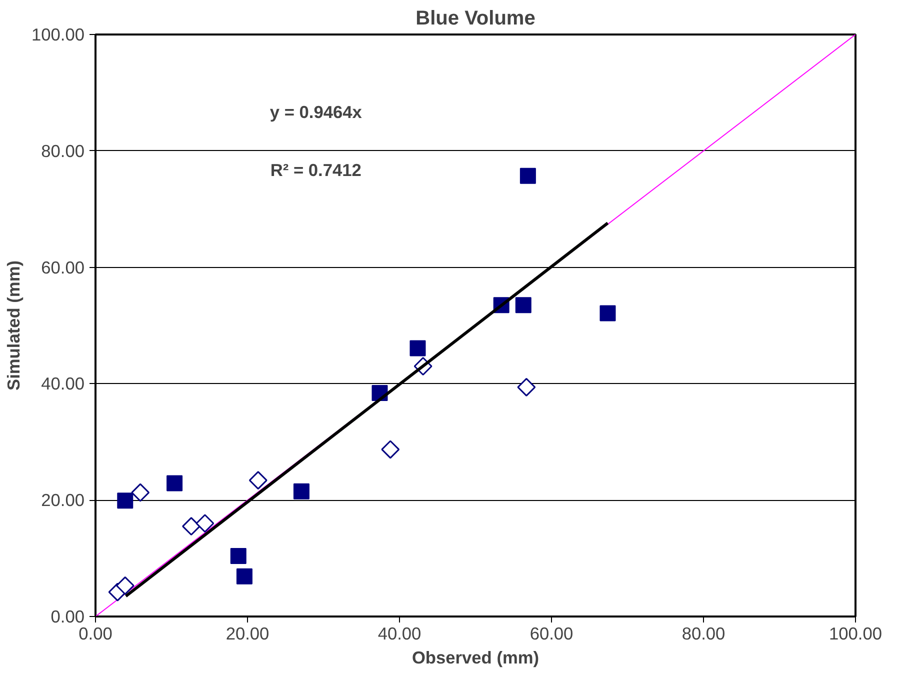  What do you see at coordinates (704, 634) in the screenshot?
I see `x-tick-label: 80.00` at bounding box center [704, 634].